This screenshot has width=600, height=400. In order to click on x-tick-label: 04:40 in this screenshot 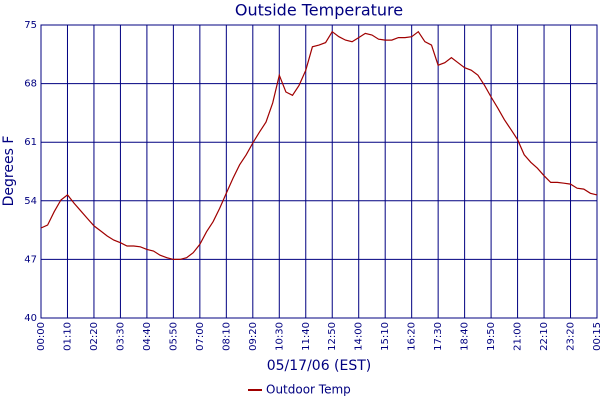, I will do `click(147, 336)`.